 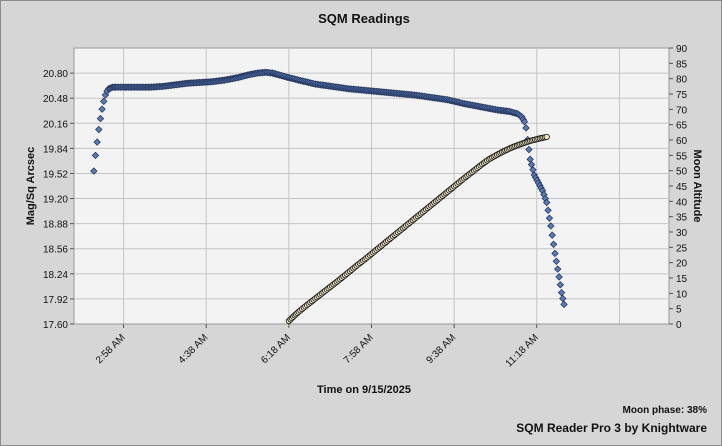 What do you see at coordinates (31, 186) in the screenshot?
I see `y-axis-title: Mag/Sq Arcsec` at bounding box center [31, 186].